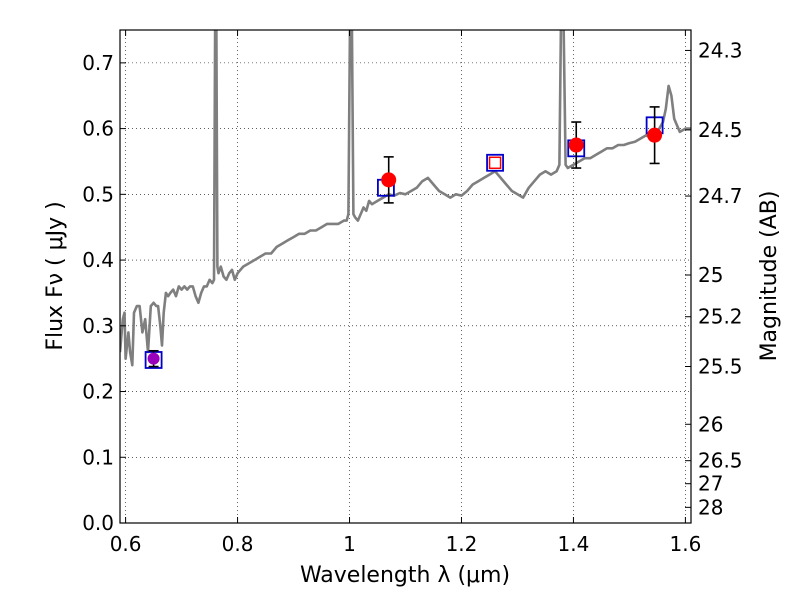 The height and width of the screenshot is (600, 800). I want to click on y2-tick-label: 25.2, so click(720, 317).